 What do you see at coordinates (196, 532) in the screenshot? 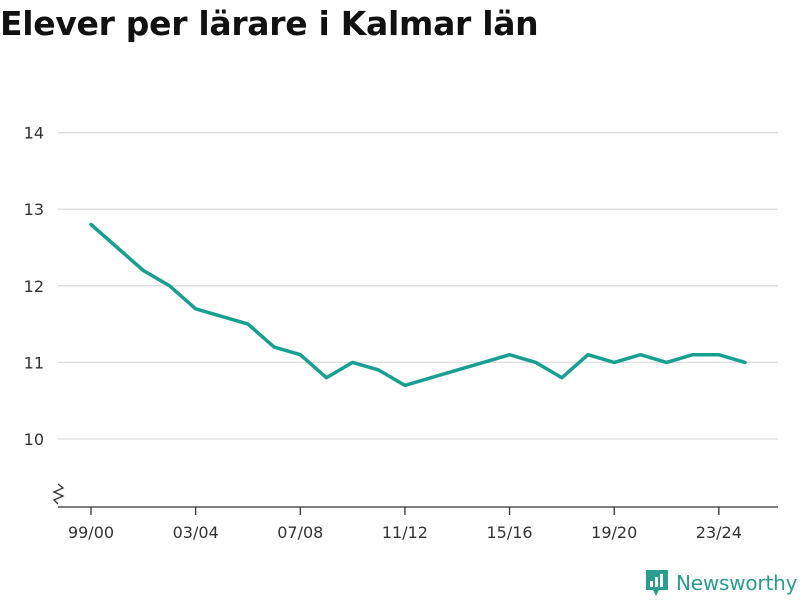
I see `x-tick-label: 03/04` at bounding box center [196, 532].